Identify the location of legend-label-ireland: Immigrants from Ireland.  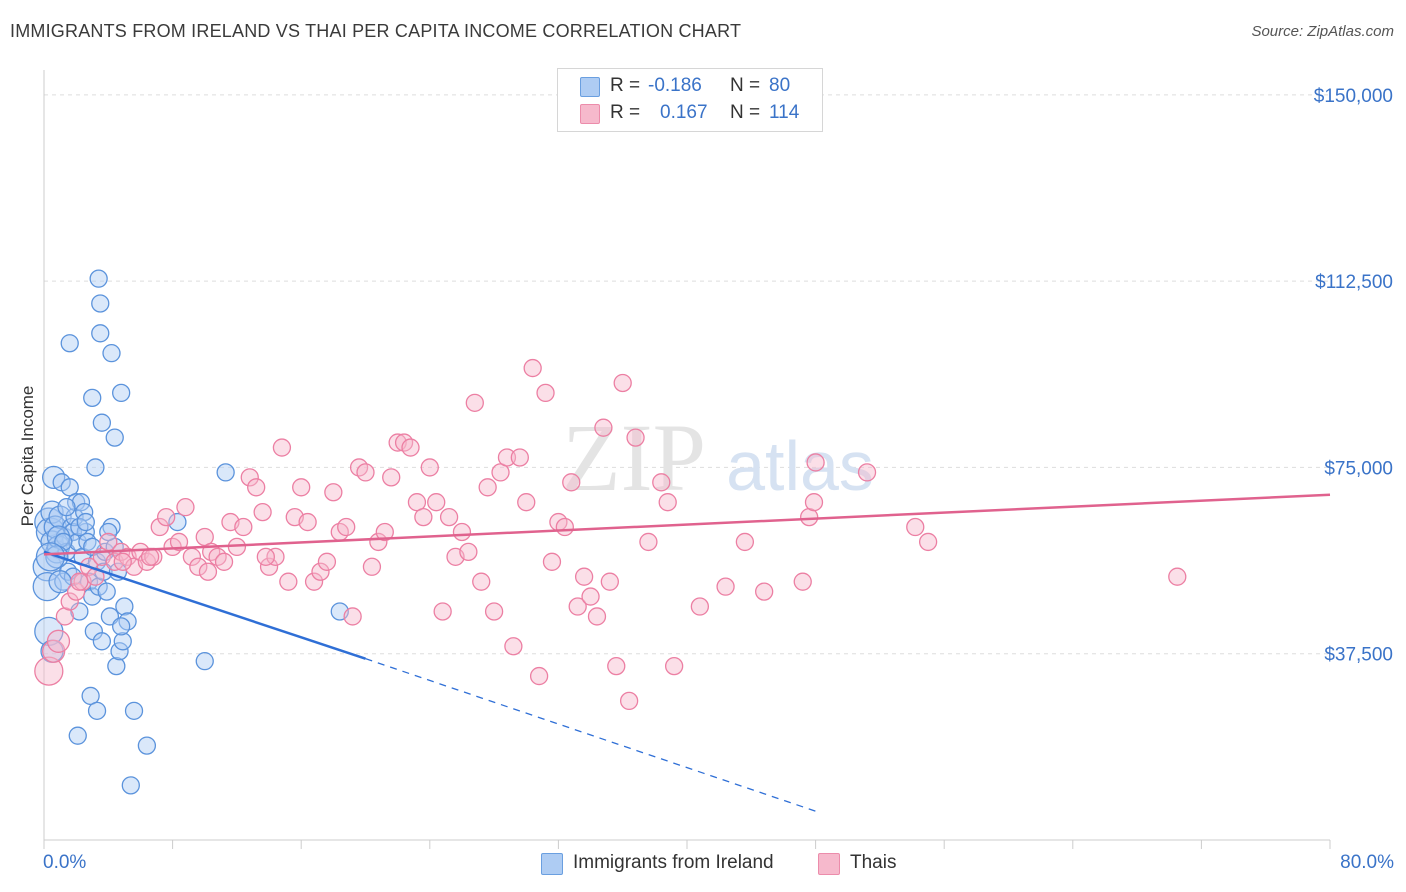
(673, 862).